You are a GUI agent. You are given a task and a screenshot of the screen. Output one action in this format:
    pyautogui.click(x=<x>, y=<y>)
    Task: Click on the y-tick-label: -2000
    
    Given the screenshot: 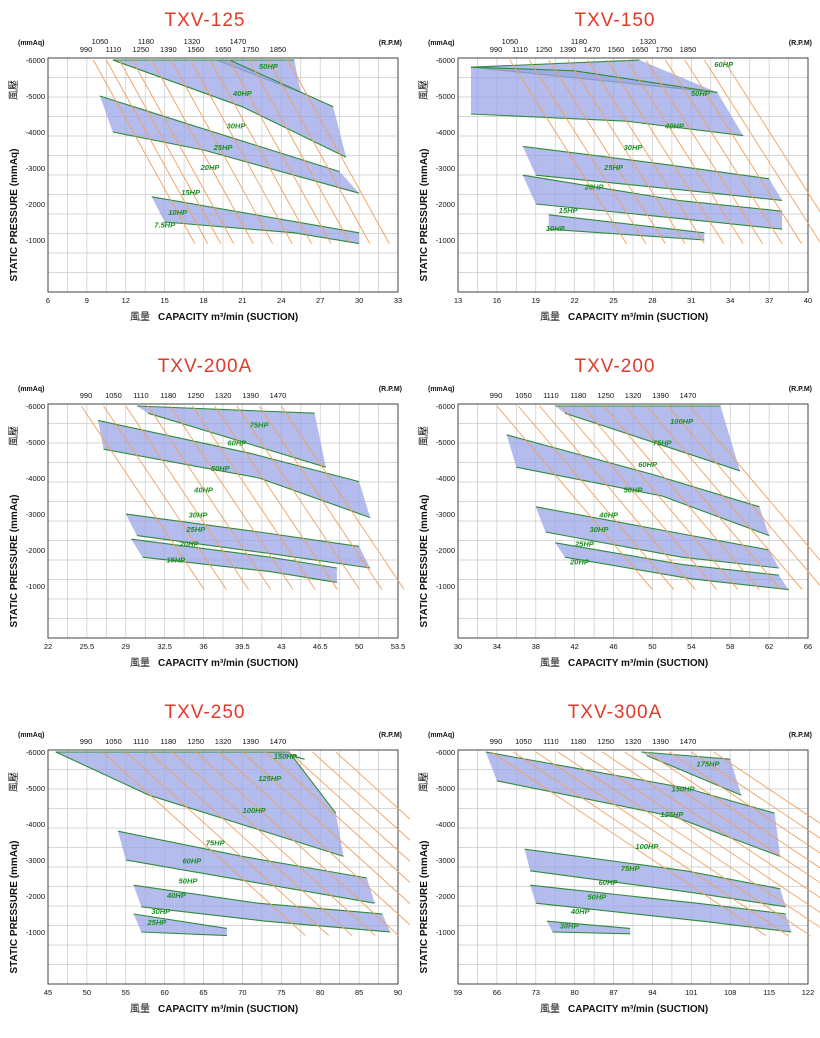 What is the action you would take?
    pyautogui.click(x=35, y=550)
    